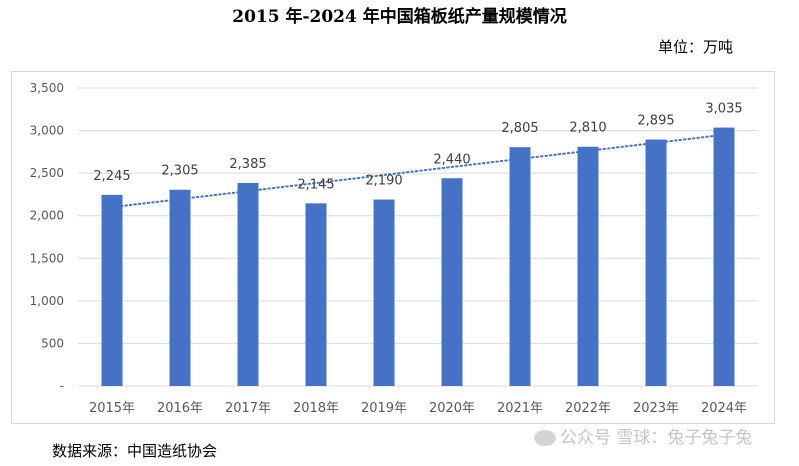 The width and height of the screenshot is (799, 466). Describe the element at coordinates (247, 164) in the screenshot. I see `data-label: 2,385` at that location.